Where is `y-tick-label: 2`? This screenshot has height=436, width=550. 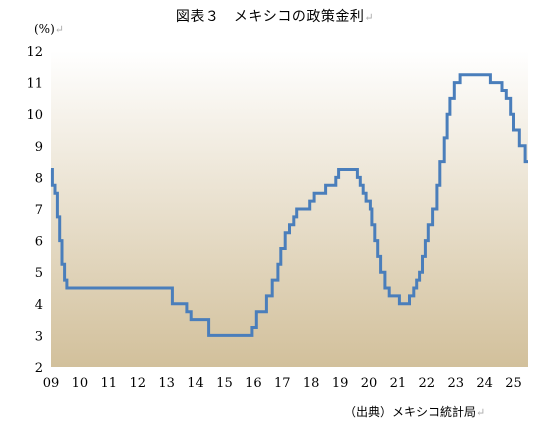
y-tick-label: 2 is located at coordinates (39, 368).